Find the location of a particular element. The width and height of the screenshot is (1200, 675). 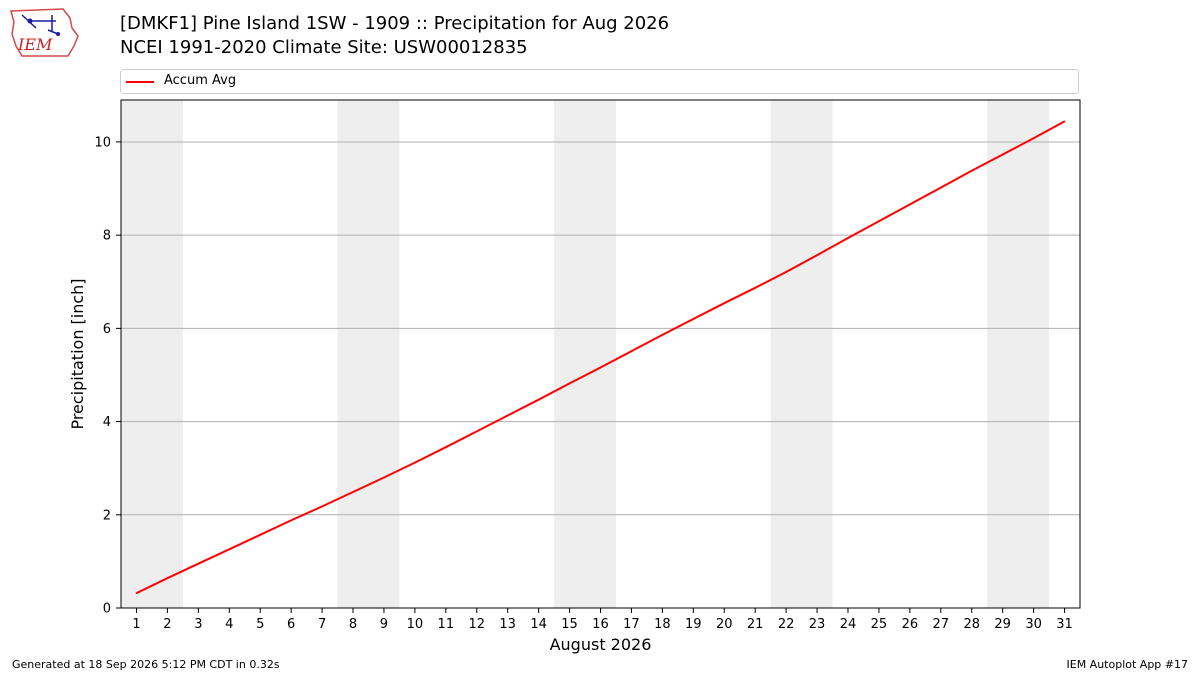

x-tick-label-5: 5 is located at coordinates (260, 624).